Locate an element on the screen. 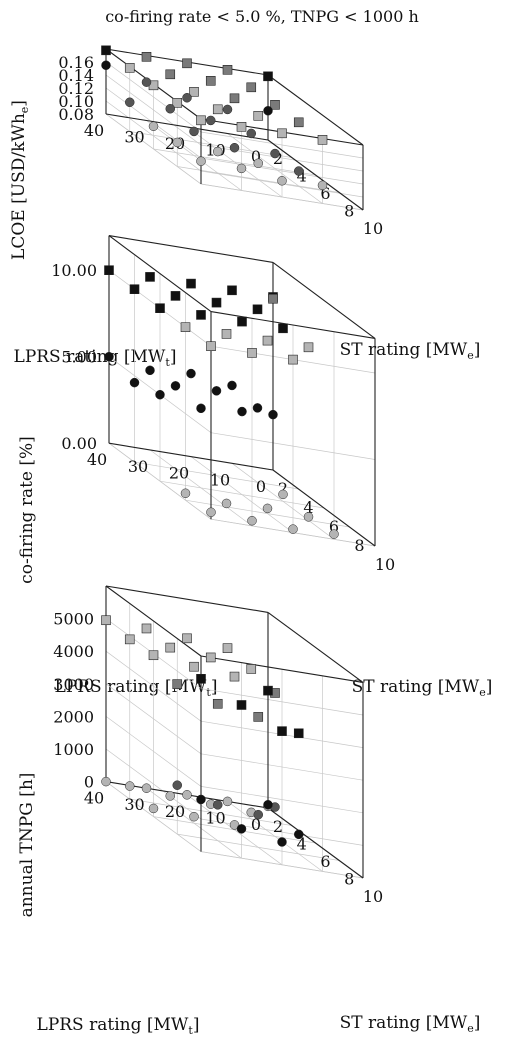  x-tick-label: 6 is located at coordinates (325, 861).